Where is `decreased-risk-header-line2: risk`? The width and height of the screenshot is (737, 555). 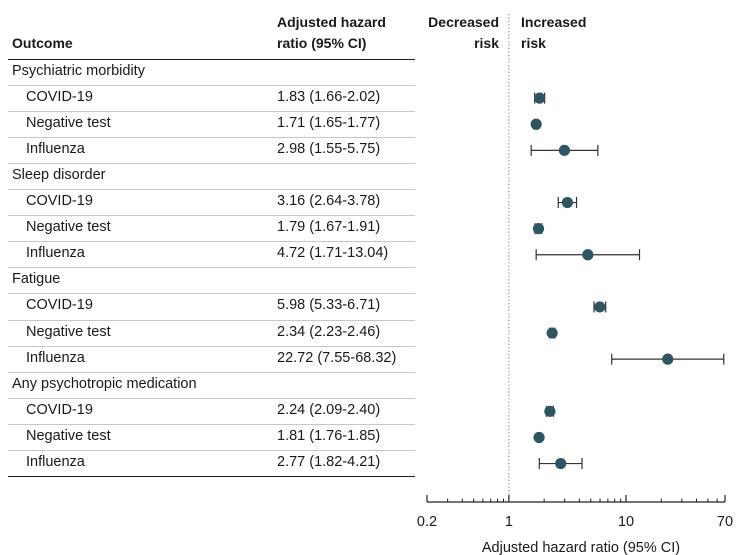 decreased-risk-header-line2: risk is located at coordinates (486, 43).